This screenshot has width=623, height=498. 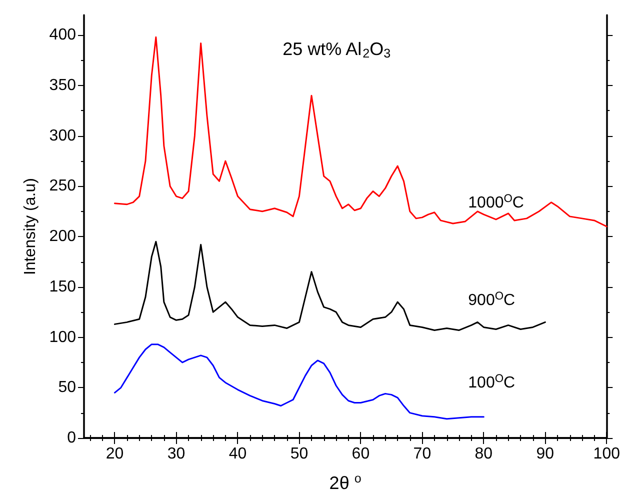 What do you see at coordinates (422, 454) in the screenshot?
I see `x-tick-label: 70` at bounding box center [422, 454].